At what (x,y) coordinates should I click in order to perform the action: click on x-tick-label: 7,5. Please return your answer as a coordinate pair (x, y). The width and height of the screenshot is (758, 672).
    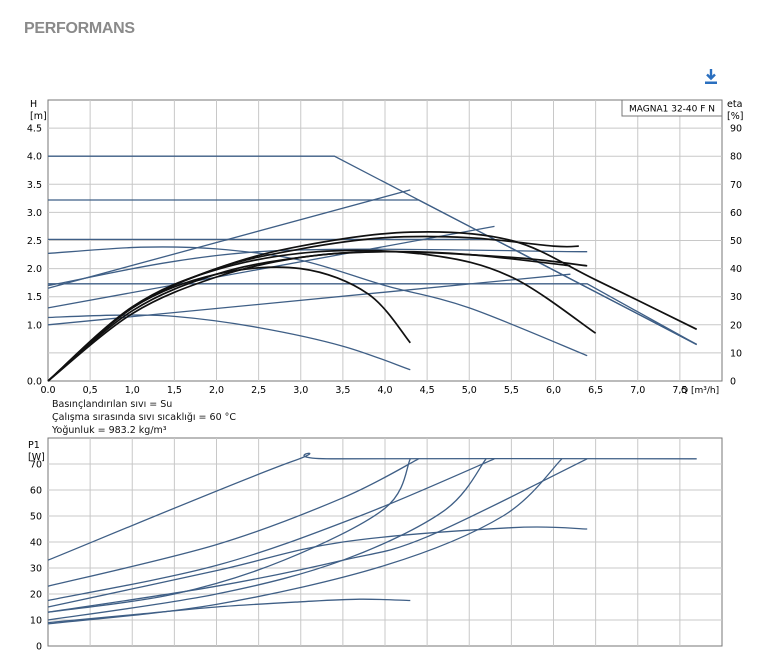
    Looking at the image, I should click on (679, 390).